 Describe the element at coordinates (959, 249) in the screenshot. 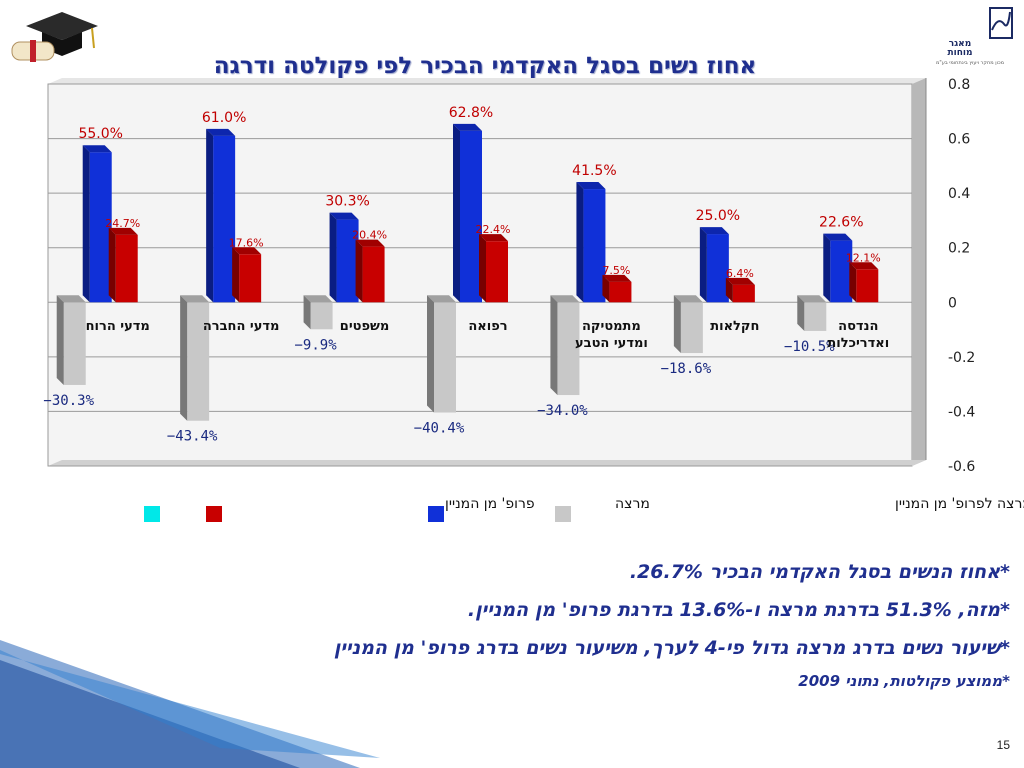

I see `y-tick-label: 0.2` at that location.